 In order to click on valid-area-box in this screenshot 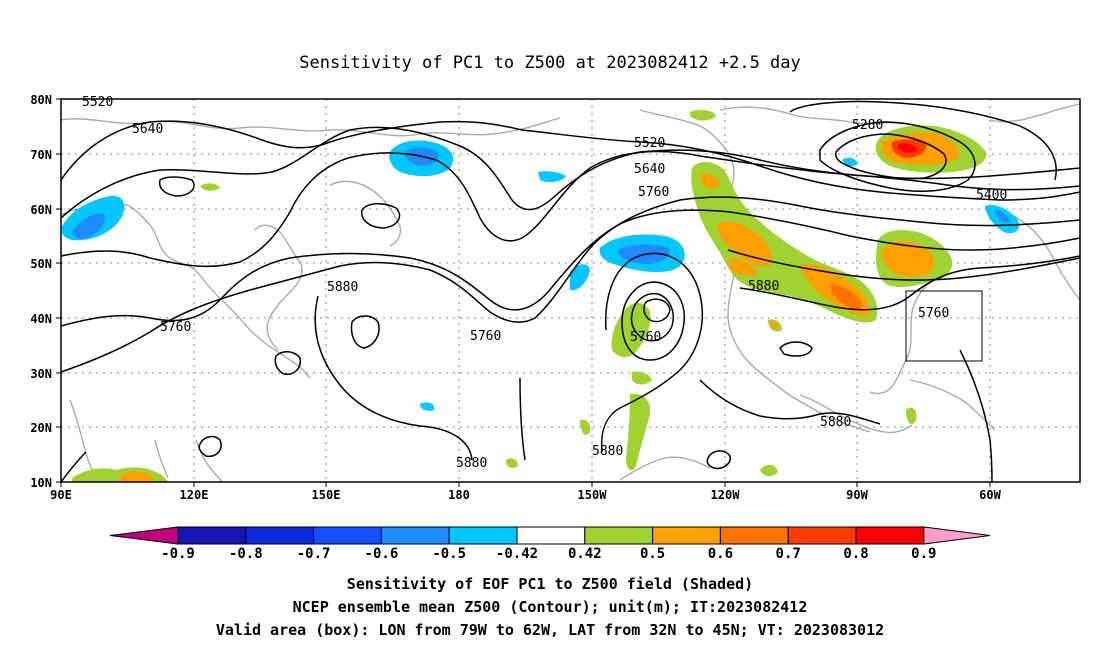, I will do `click(944, 326)`.